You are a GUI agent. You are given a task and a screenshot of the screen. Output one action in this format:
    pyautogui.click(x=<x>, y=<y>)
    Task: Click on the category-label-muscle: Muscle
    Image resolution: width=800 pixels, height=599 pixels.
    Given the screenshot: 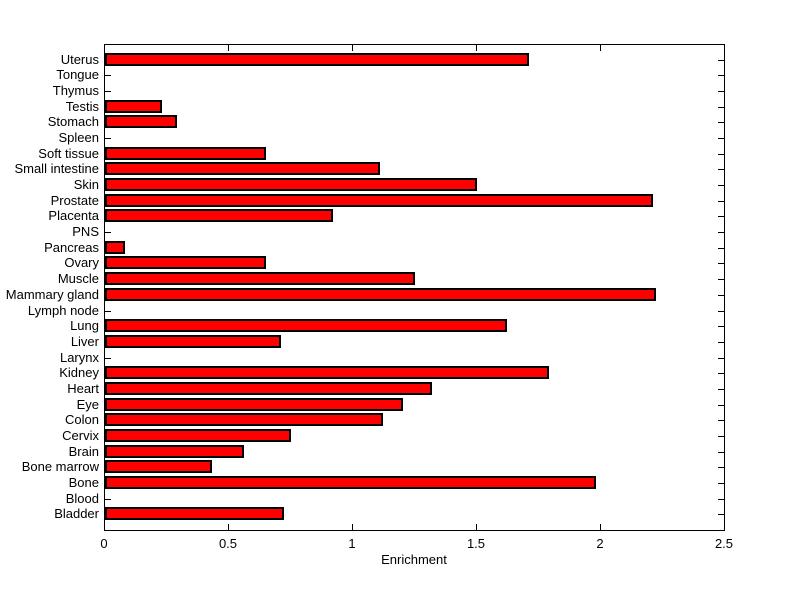 What is the action you would take?
    pyautogui.click(x=78, y=278)
    